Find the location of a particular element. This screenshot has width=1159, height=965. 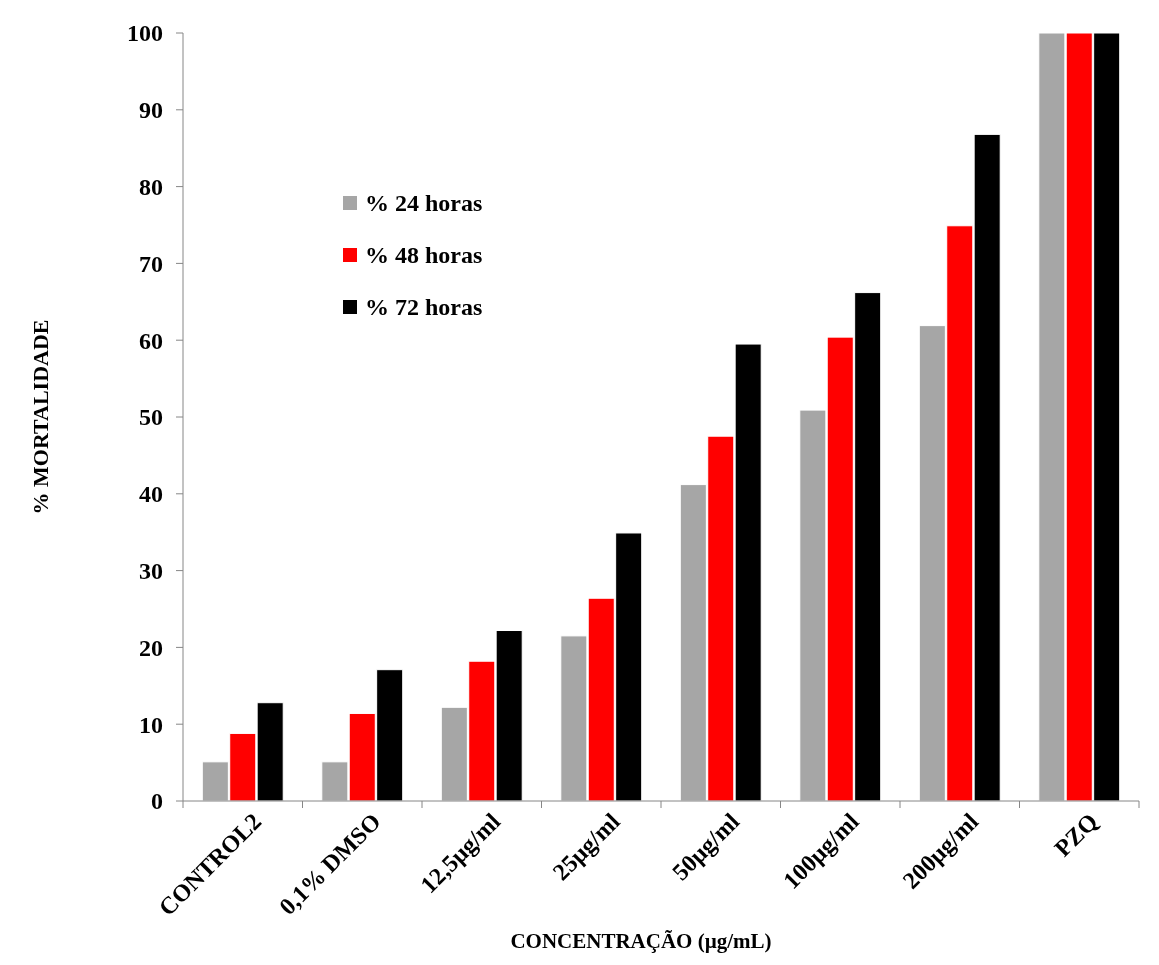

y-axis-title: % MORTALIDADE is located at coordinates (40, 417).